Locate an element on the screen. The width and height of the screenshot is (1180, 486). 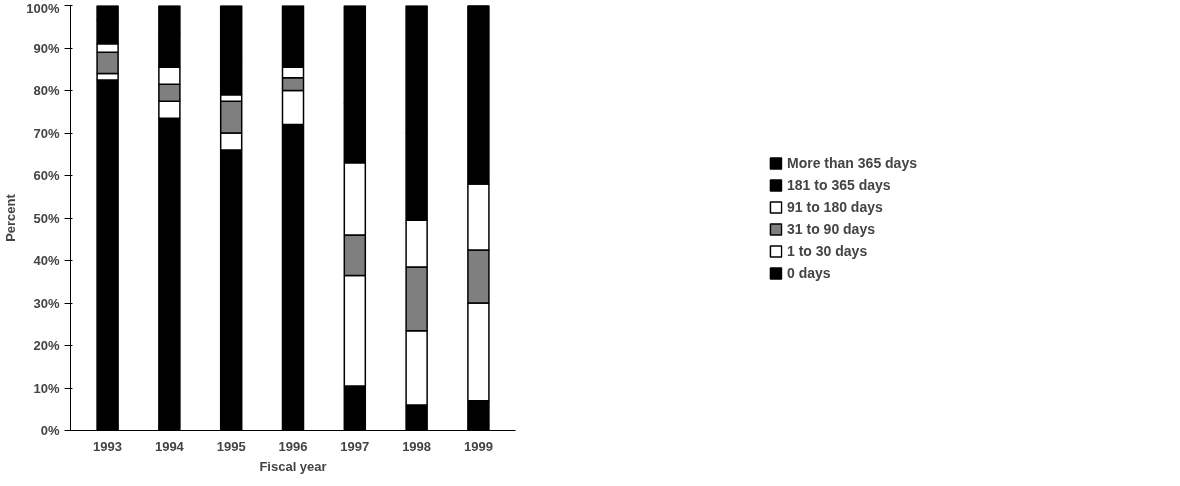
legend-label: More than 365 days is located at coordinates (852, 162).